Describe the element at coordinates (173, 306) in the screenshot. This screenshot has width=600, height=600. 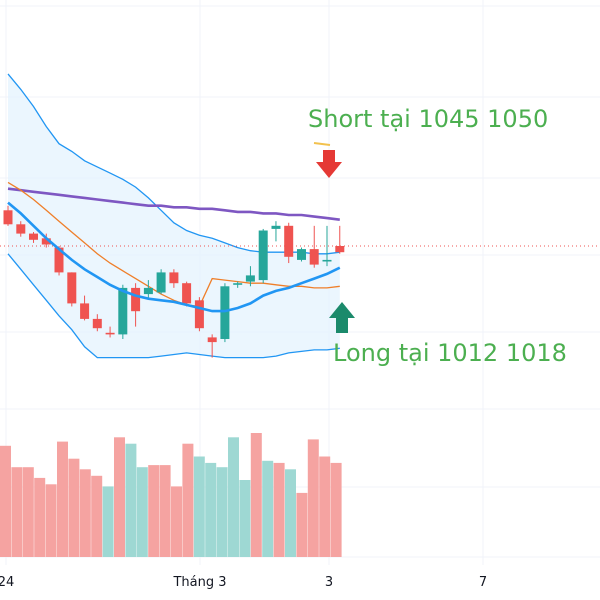
I see `bollinger-lower-line` at that location.